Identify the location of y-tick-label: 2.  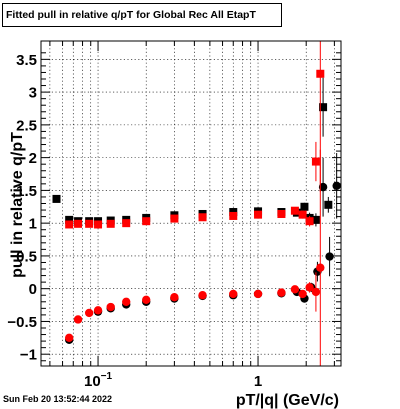
(33, 158).